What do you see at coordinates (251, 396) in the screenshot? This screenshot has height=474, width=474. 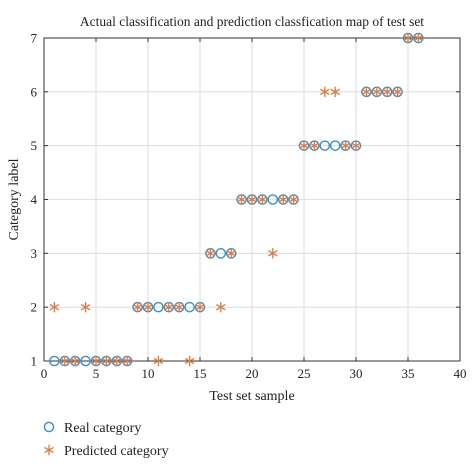 I see `x-axis-title: Test set sample` at bounding box center [251, 396].